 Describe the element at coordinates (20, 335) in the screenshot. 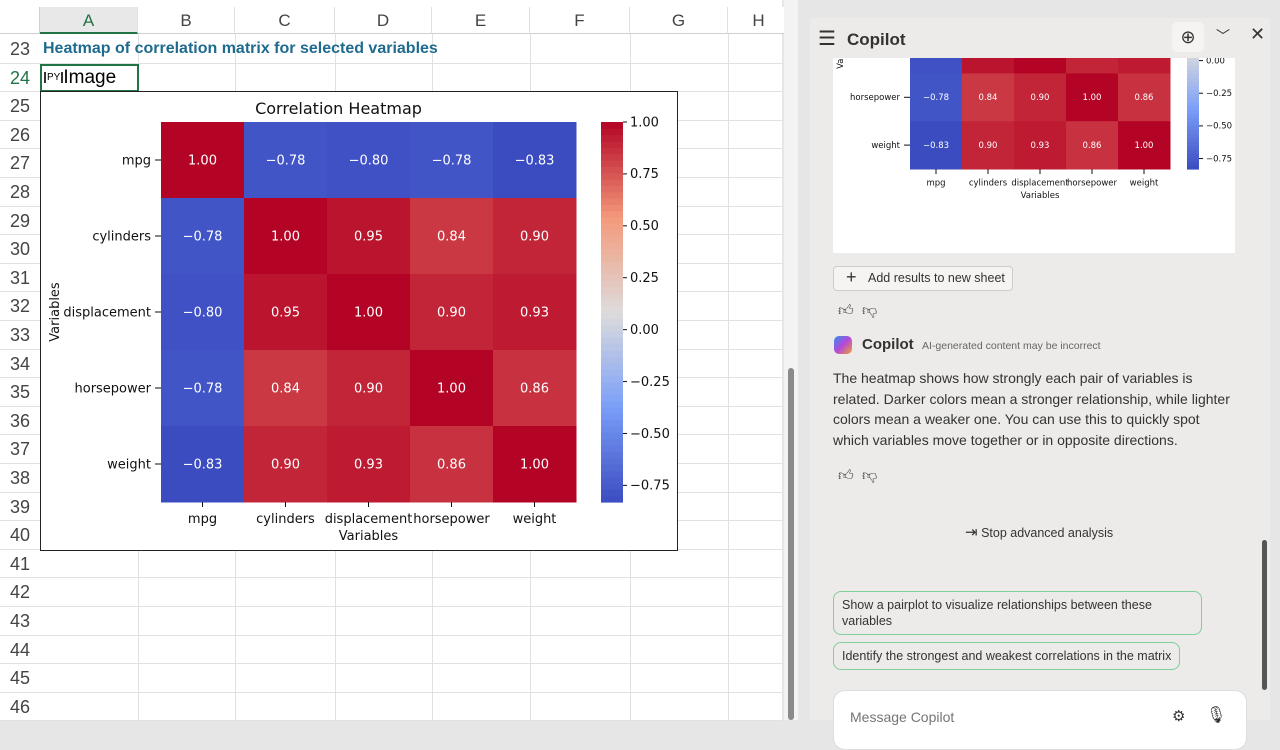

I see `row-header-33: 33` at that location.